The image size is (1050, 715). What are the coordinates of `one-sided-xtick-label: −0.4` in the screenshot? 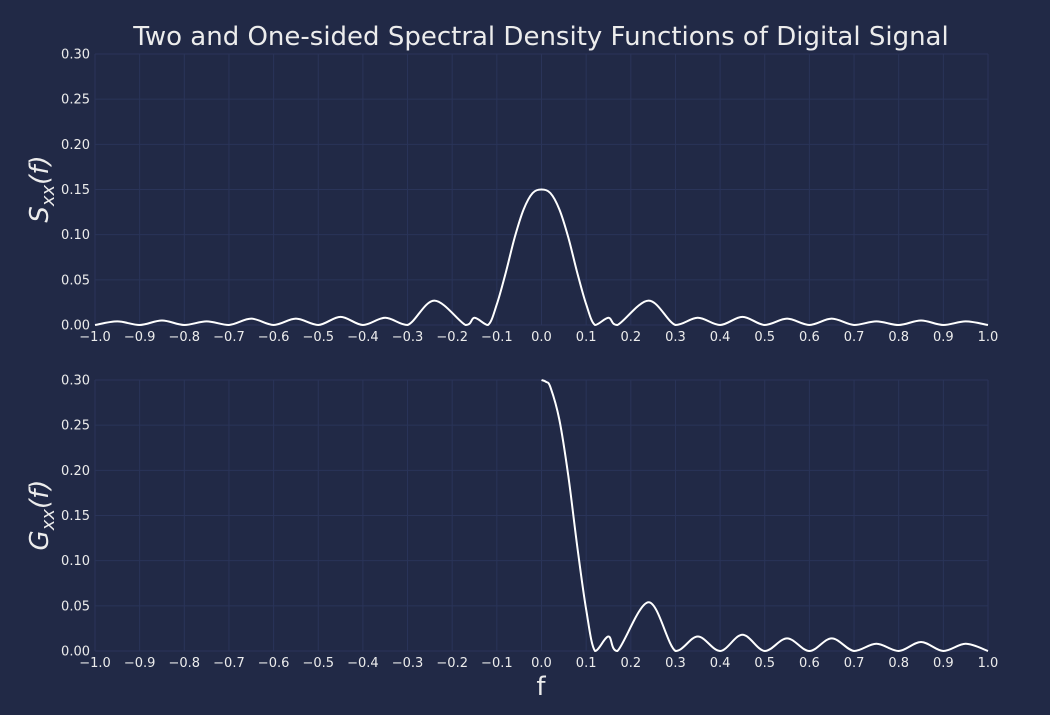 It's located at (363, 663).